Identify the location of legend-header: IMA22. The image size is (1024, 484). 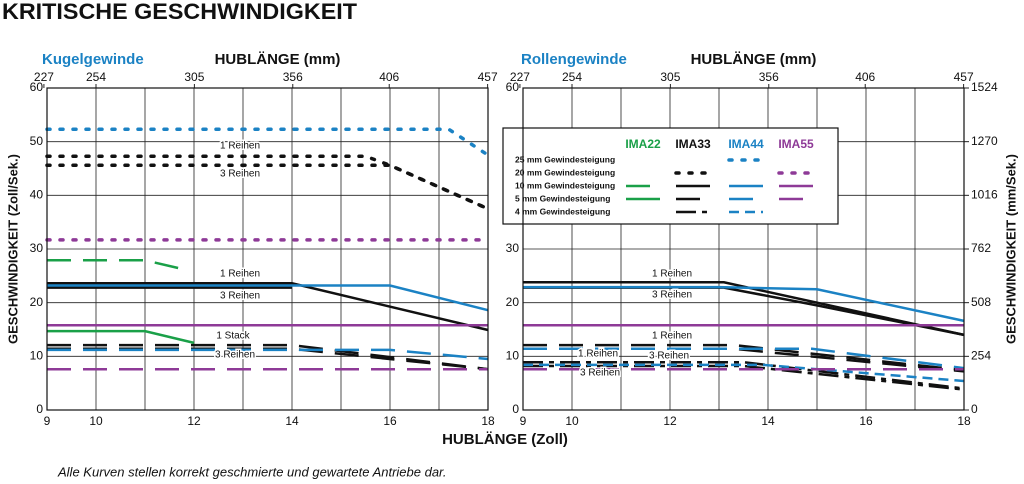
(643, 144).